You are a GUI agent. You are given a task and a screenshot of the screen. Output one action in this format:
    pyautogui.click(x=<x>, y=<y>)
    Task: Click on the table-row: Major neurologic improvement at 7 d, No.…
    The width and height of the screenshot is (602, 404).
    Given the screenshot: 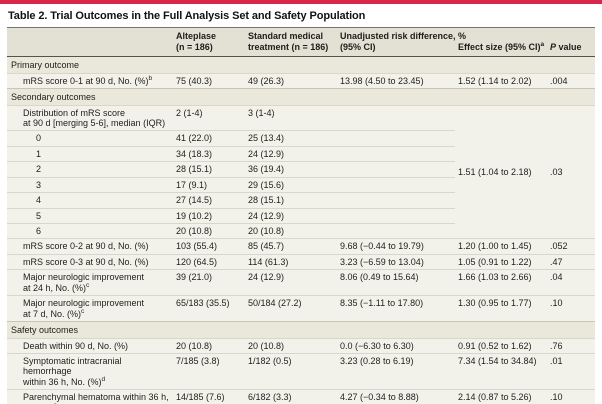 What is the action you would take?
    pyautogui.click(x=301, y=308)
    